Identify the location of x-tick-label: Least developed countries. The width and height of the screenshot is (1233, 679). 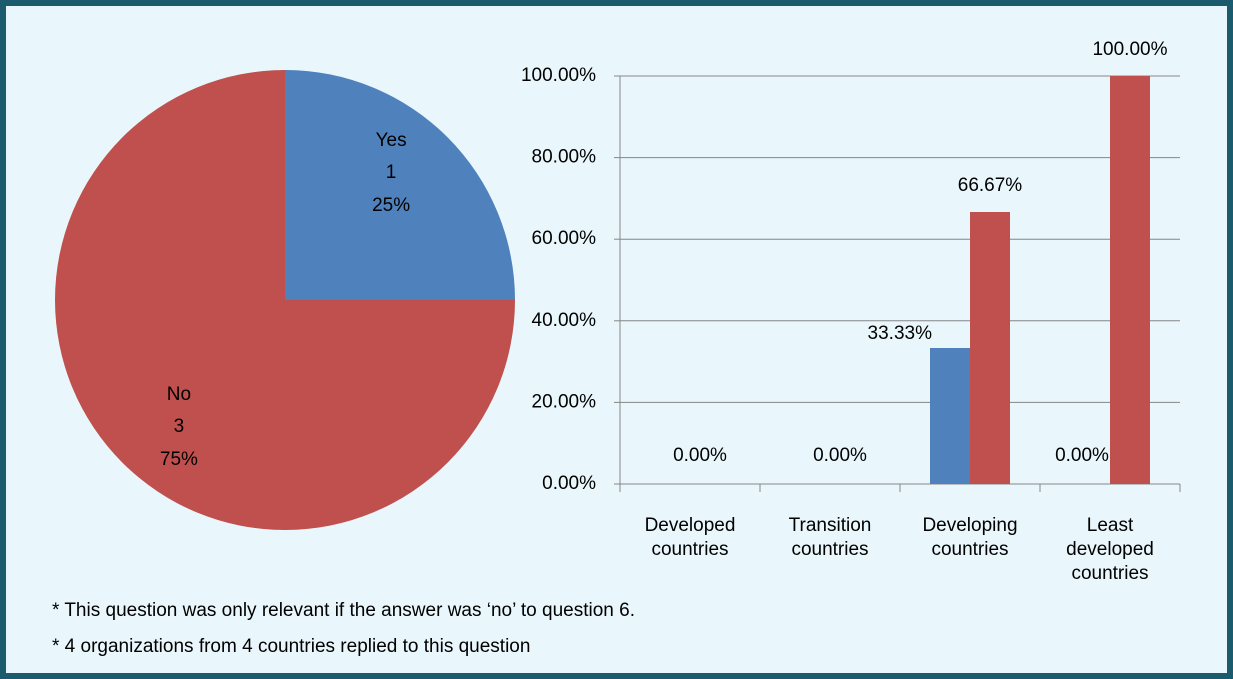
(1110, 549).